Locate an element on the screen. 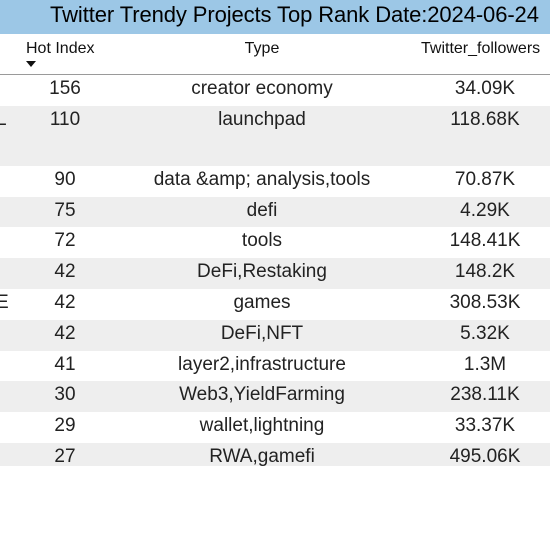  followers-cell: 33.37K is located at coordinates (485, 426).